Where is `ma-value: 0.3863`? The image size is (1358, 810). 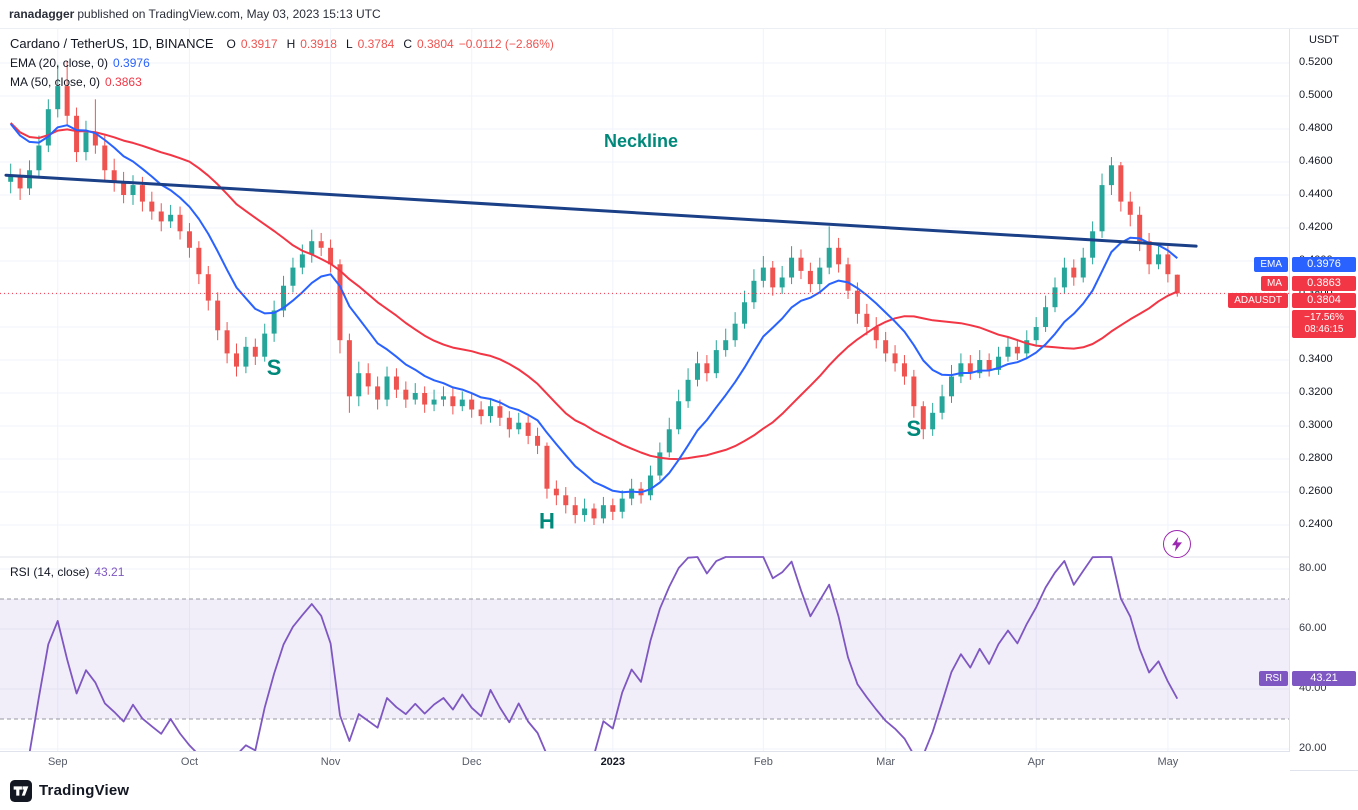 ma-value: 0.3863 is located at coordinates (123, 81).